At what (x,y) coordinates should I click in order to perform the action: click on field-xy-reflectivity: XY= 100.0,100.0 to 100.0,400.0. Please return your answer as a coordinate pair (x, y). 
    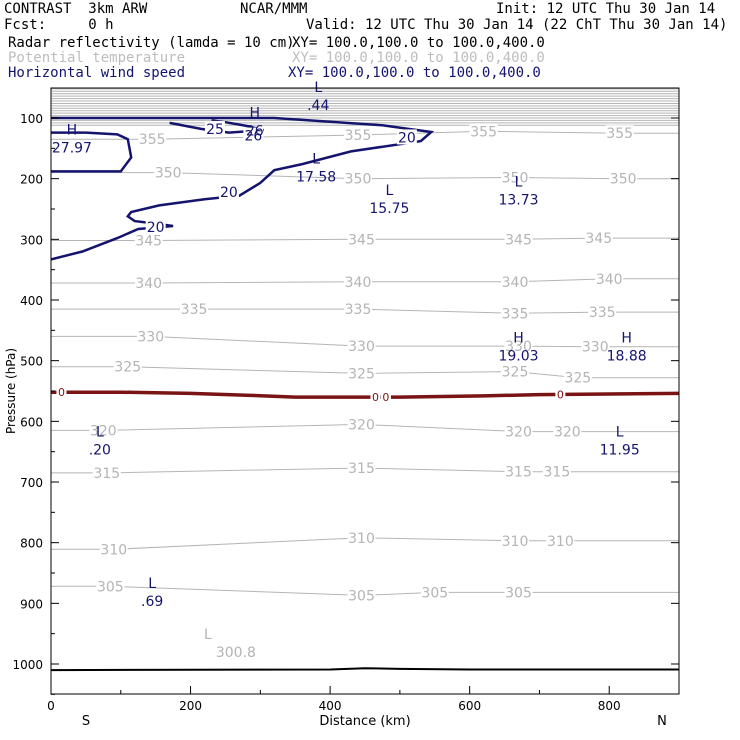
    Looking at the image, I should click on (418, 43).